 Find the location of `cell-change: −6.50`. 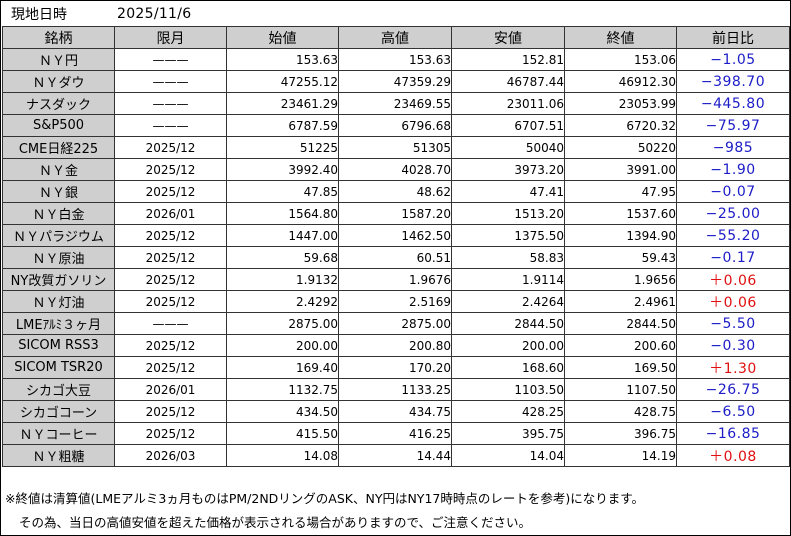

cell-change: −6.50 is located at coordinates (733, 411).